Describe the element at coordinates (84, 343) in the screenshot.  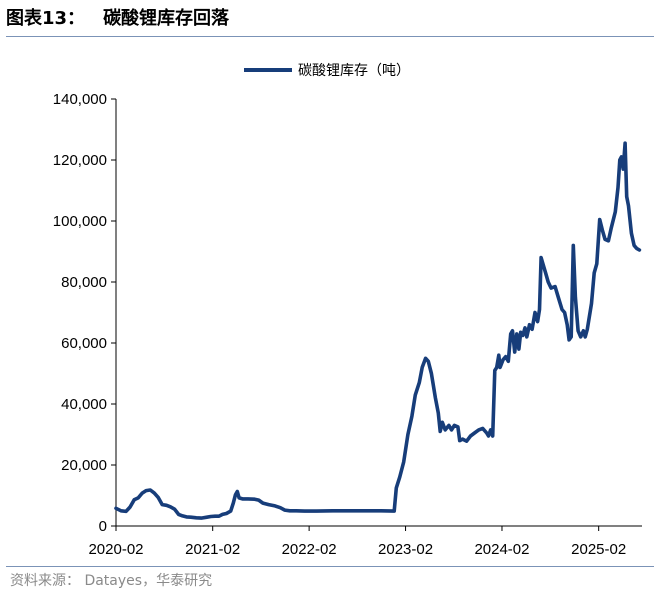
I see `y-tick-label: 60,000` at that location.